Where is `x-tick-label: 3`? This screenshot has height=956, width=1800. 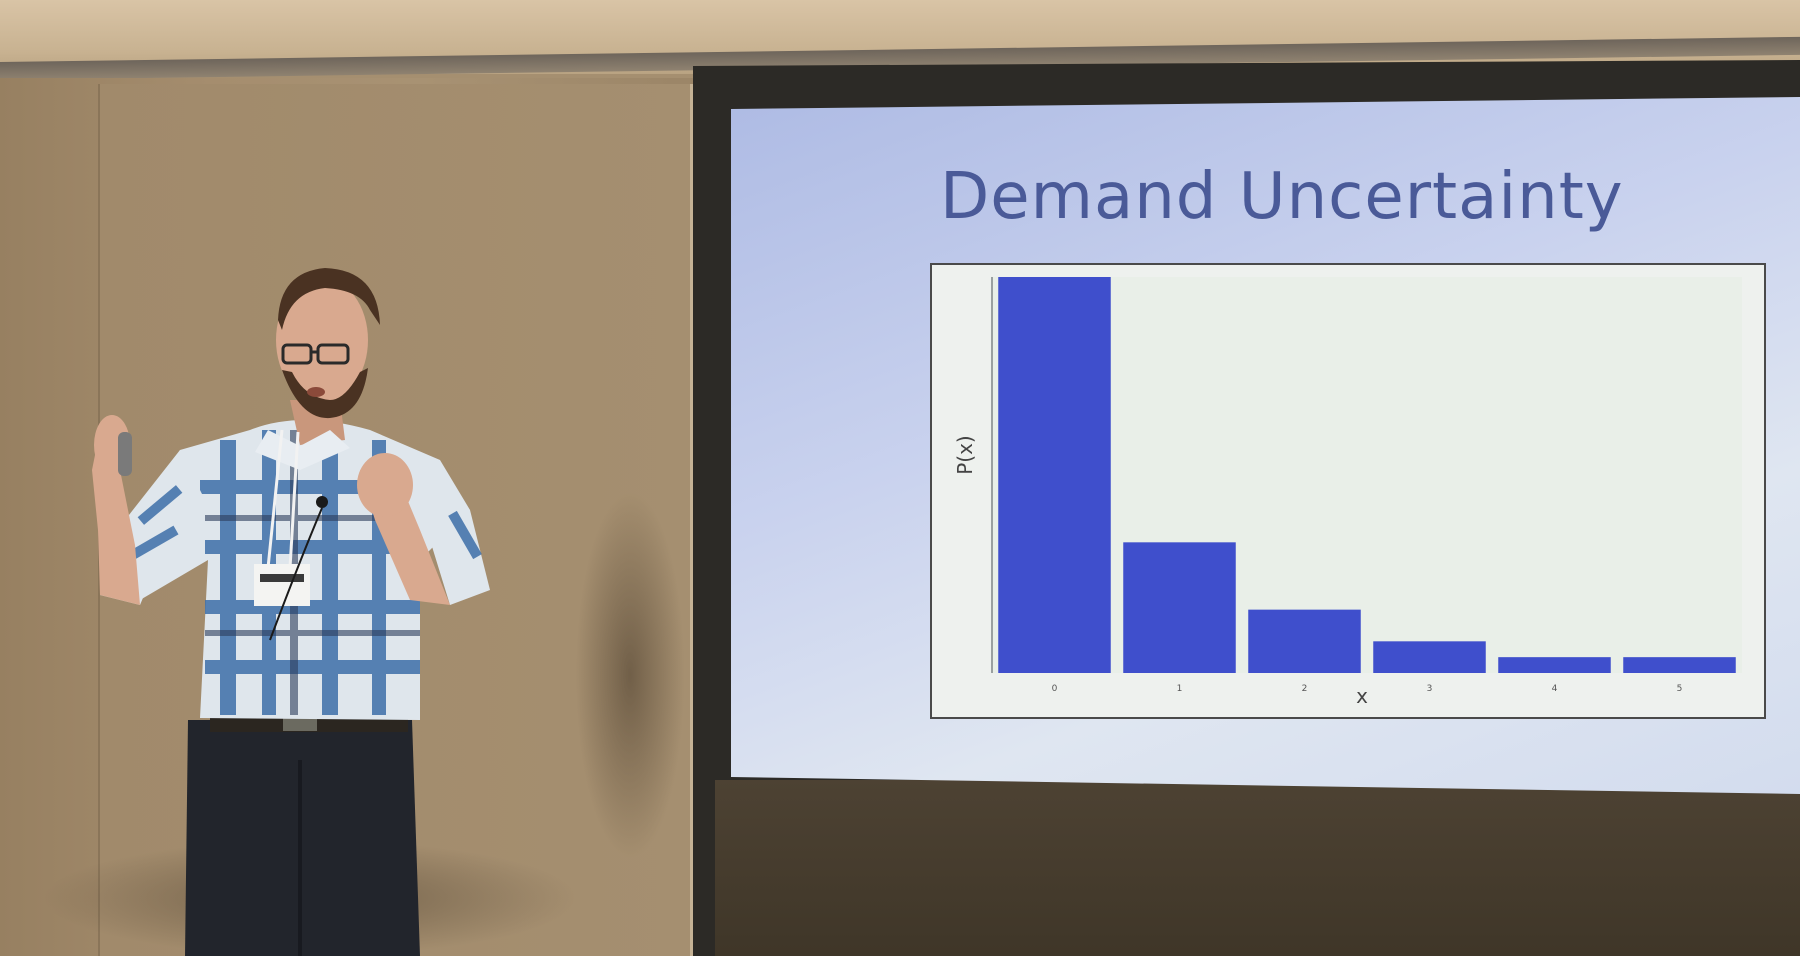
x-tick-label: 3 is located at coordinates (1430, 689).